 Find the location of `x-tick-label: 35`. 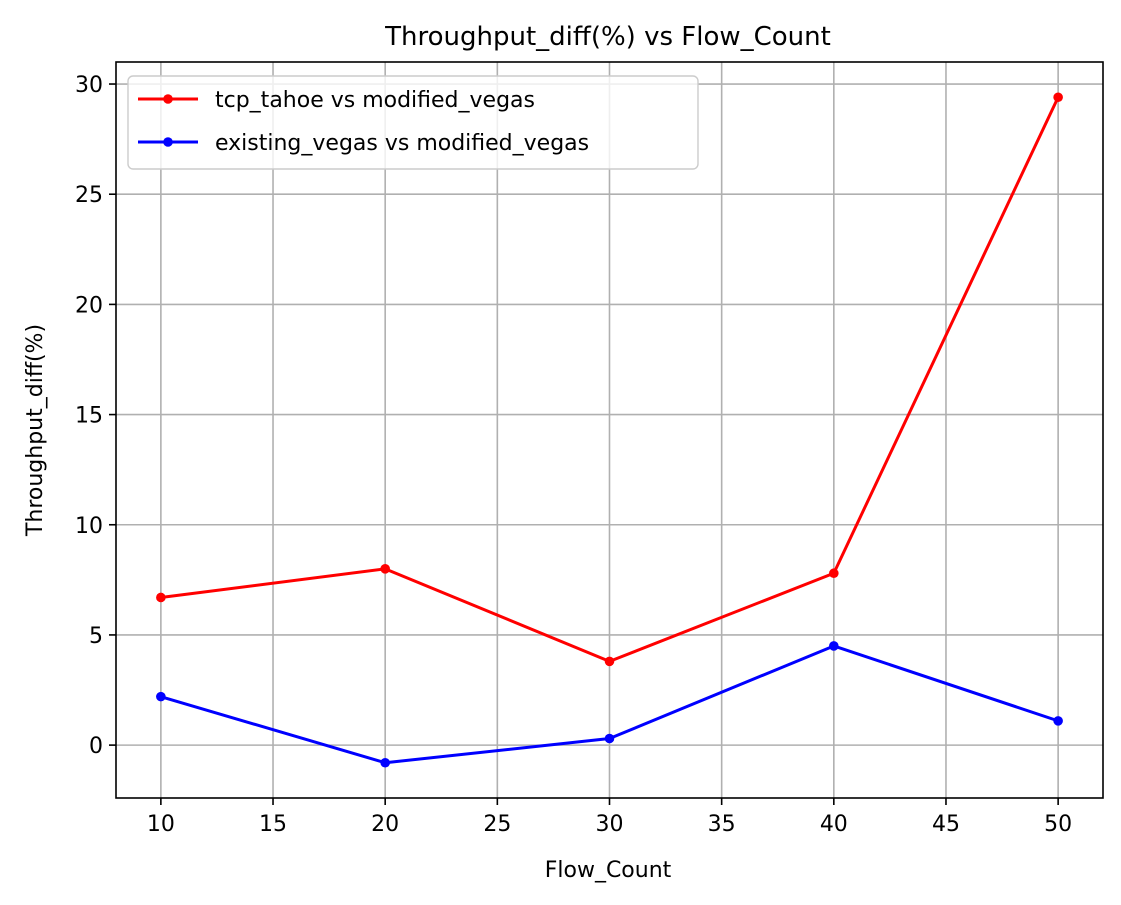

x-tick-label: 35 is located at coordinates (722, 824).